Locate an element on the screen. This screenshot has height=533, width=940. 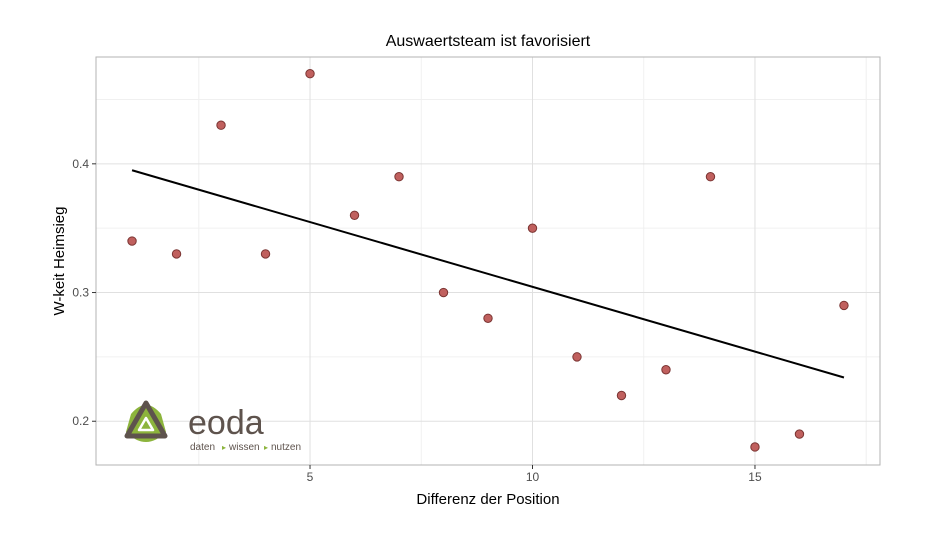
logo-tagline-3: nutzen is located at coordinates (286, 447).